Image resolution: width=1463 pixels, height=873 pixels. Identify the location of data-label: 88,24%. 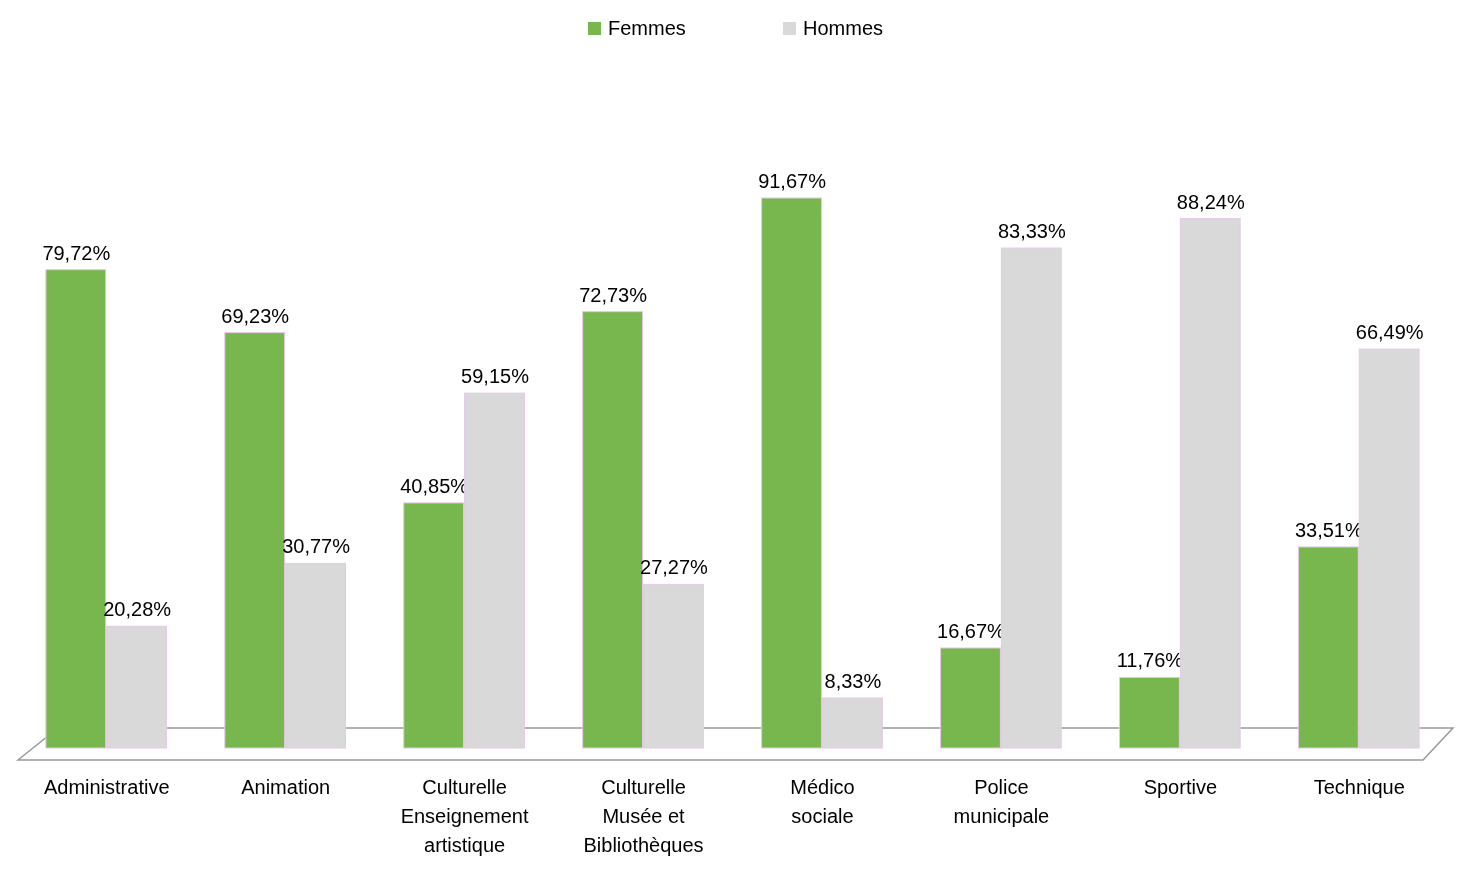
(1210, 201).